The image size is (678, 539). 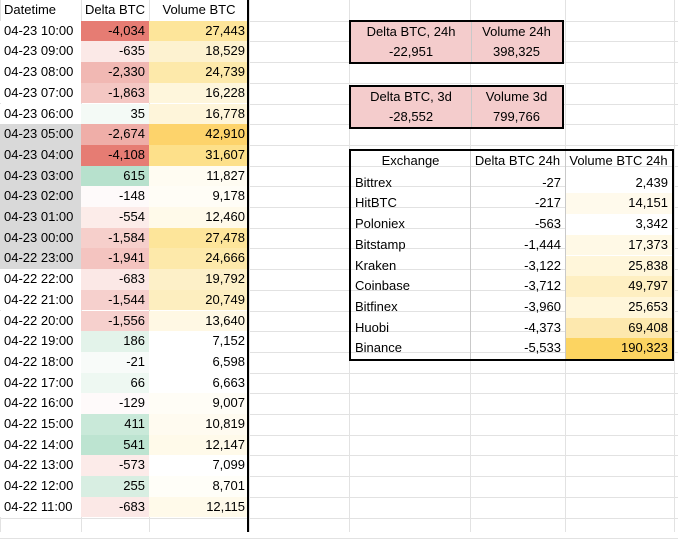 I want to click on volume-cell: 24,739, so click(x=199, y=72).